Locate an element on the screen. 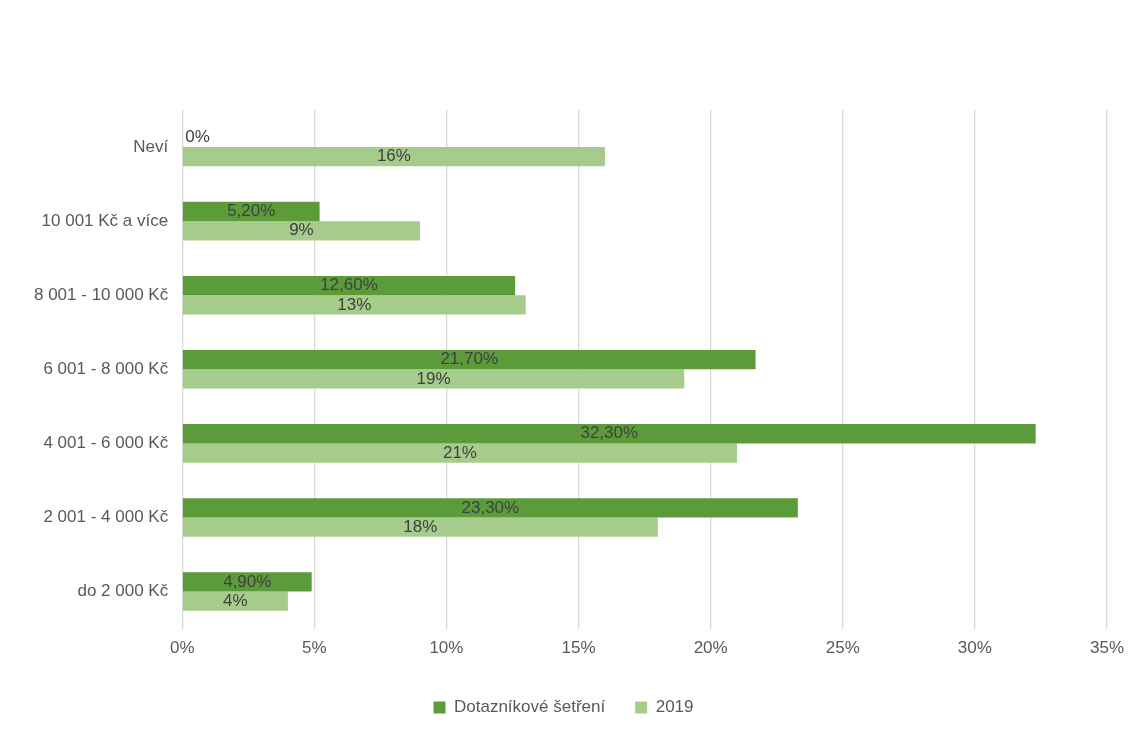 The height and width of the screenshot is (746, 1147). x-tick-label: 10% is located at coordinates (446, 648).